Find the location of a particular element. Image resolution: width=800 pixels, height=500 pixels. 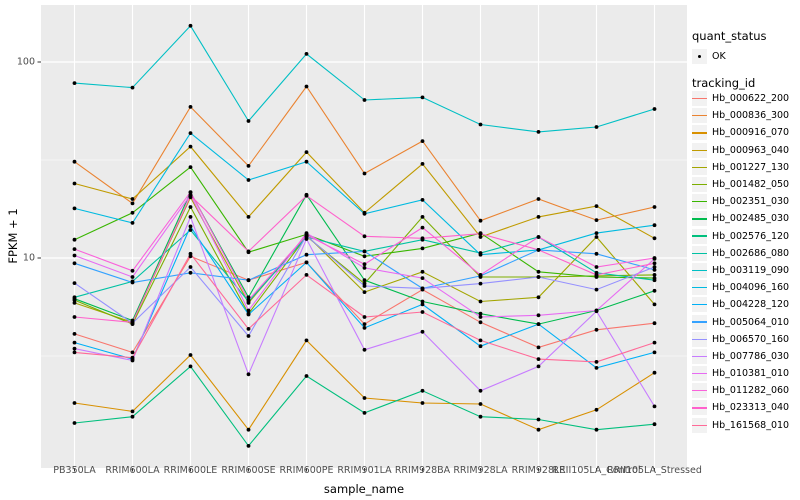

y-axis-title: FPKM + 1 is located at coordinates (13, 236).